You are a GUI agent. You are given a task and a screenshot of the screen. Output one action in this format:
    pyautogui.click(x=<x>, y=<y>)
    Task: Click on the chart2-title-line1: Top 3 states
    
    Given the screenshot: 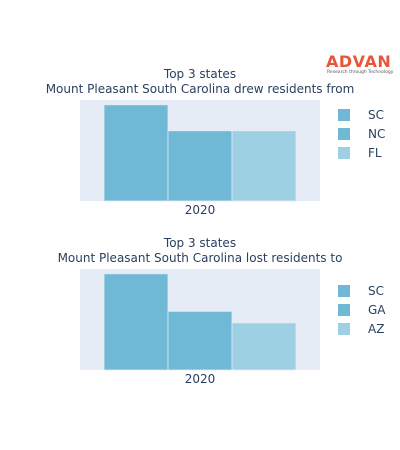 What is the action you would take?
    pyautogui.click(x=200, y=243)
    